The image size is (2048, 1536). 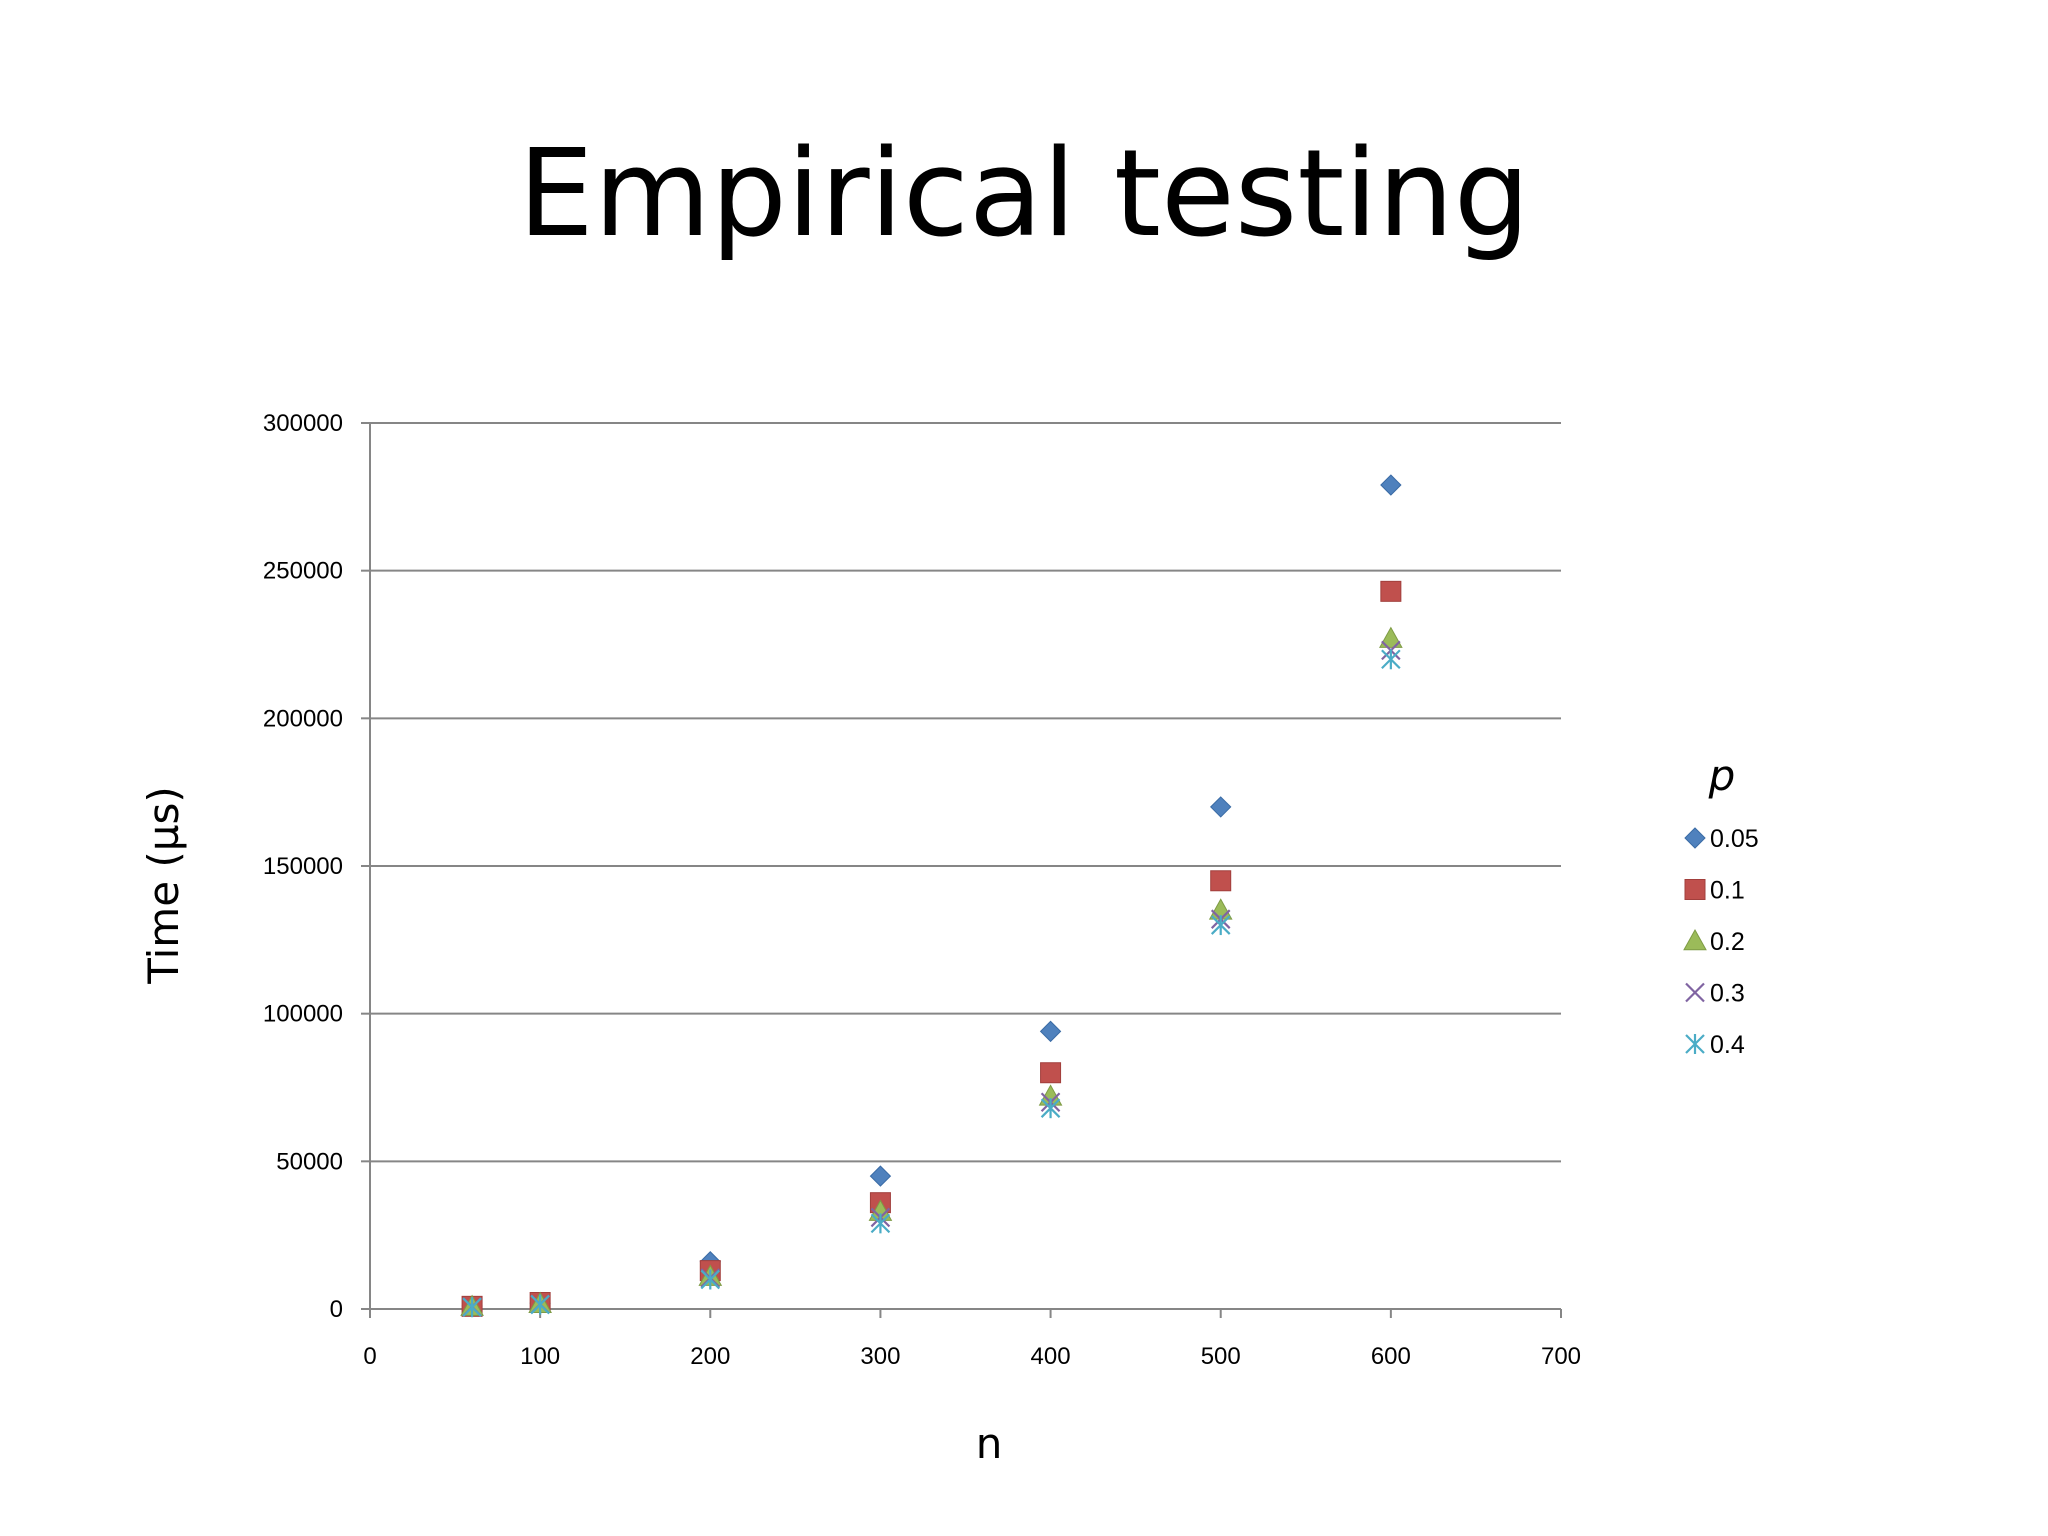 I want to click on legend-label: 0.3, so click(x=1727, y=994).